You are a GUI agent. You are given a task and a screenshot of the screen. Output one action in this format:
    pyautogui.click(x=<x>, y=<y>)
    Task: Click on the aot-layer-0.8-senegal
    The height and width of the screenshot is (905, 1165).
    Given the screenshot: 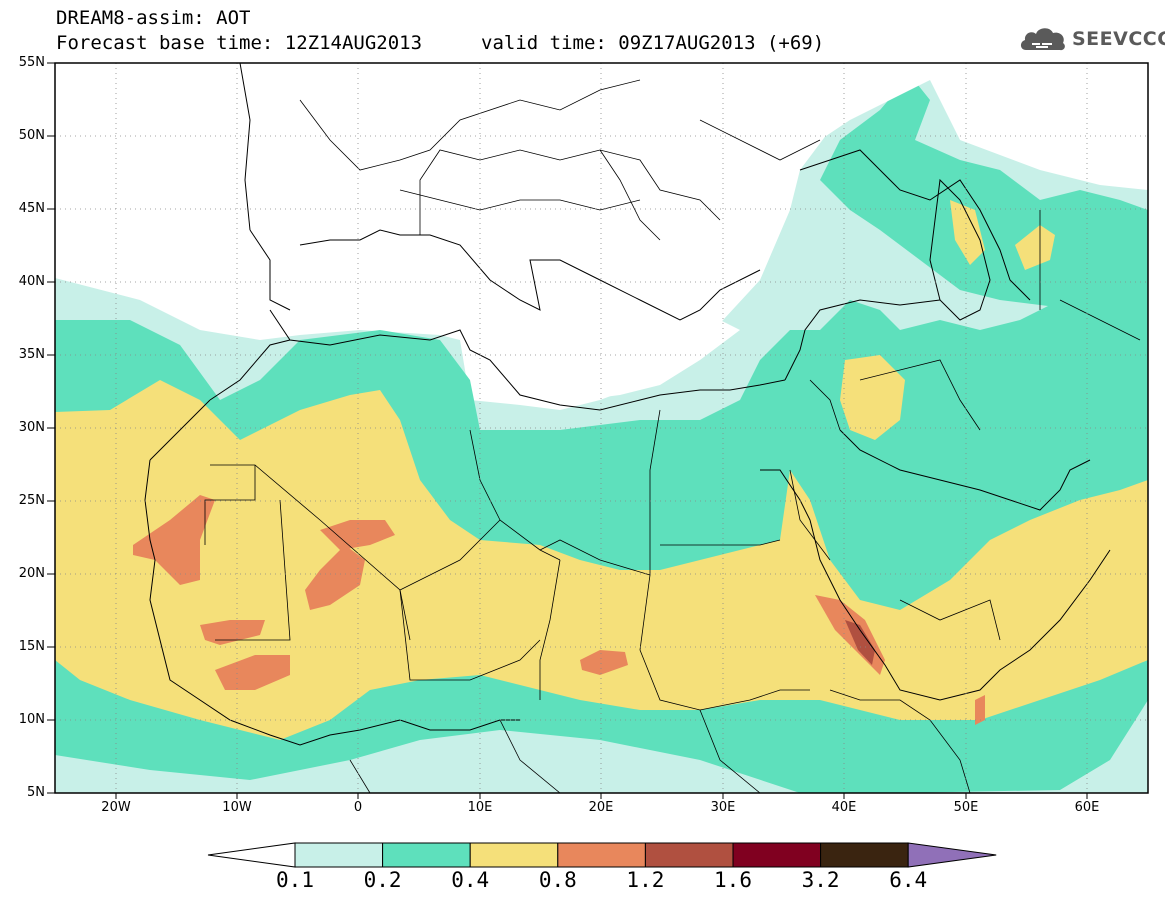 What is the action you would take?
    pyautogui.click(x=232, y=632)
    